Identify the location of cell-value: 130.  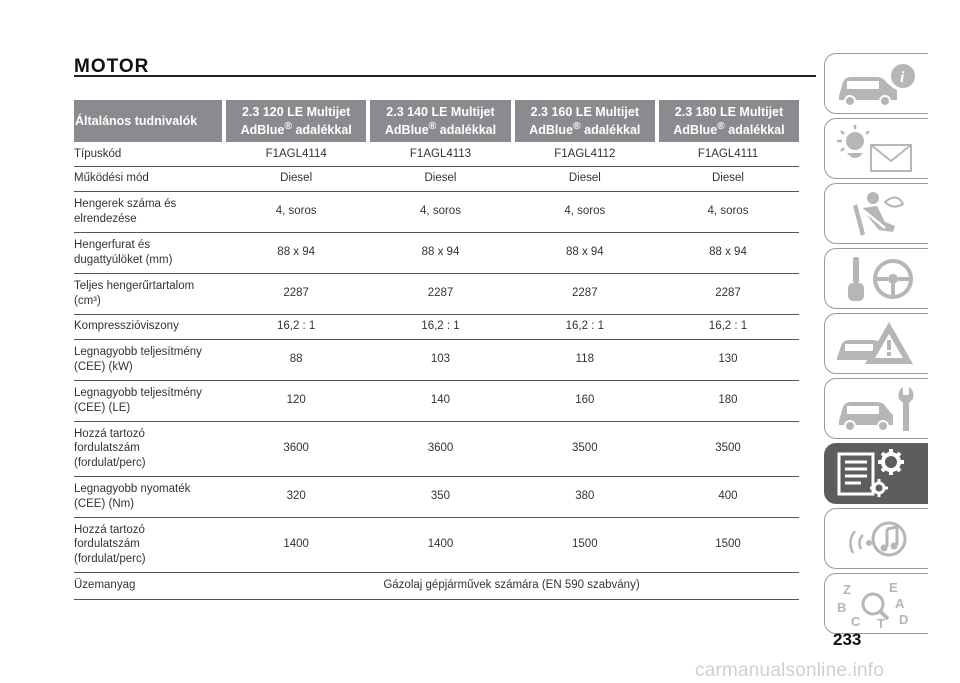
(727, 360).